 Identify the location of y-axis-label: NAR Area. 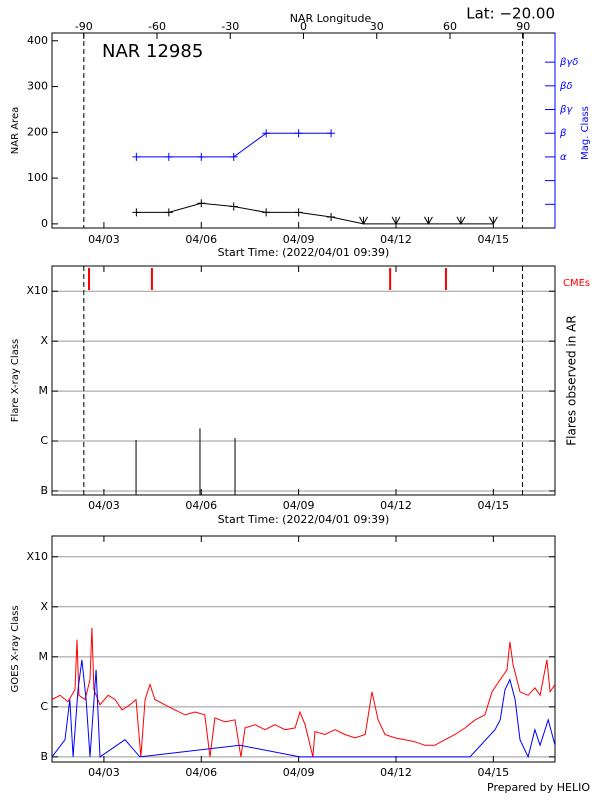
(15, 130).